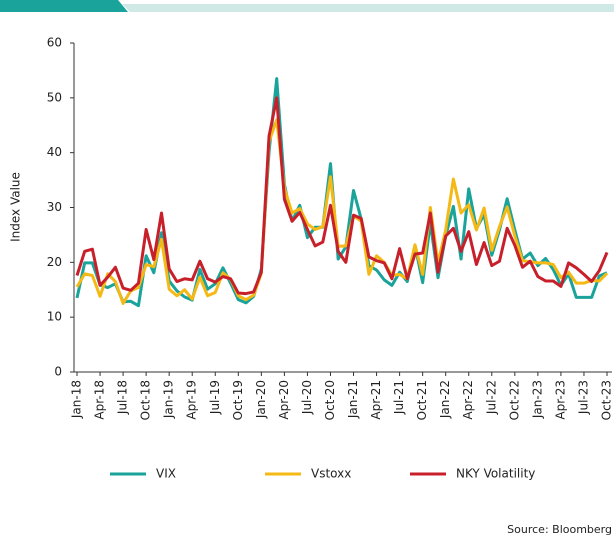 Image resolution: width=614 pixels, height=544 pixels. I want to click on x-tick-label: Jan-18, so click(77, 399).